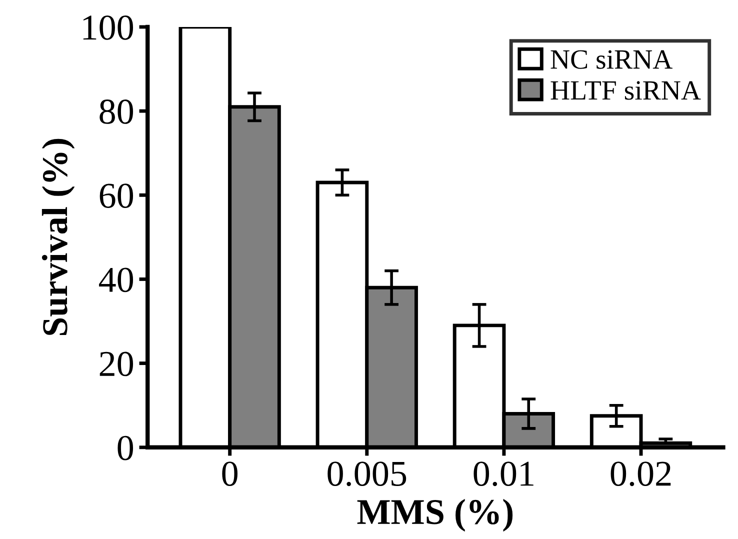 The height and width of the screenshot is (539, 738). I want to click on y-tick-label: 80, so click(117, 112).